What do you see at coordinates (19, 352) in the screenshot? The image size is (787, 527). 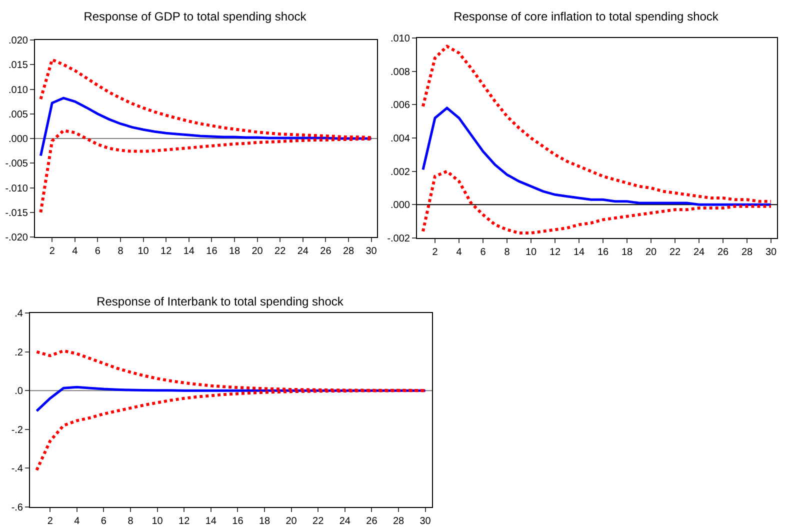 I see `y-tick-label: .2` at bounding box center [19, 352].